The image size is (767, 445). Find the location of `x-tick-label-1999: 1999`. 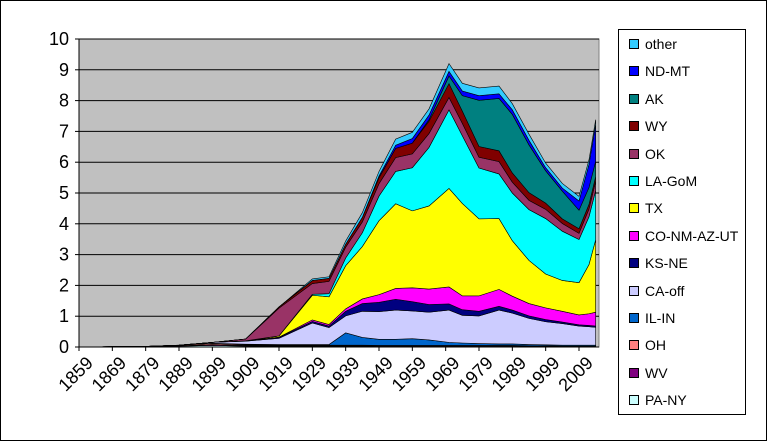

x-tick-label-1999: 1999 is located at coordinates (542, 374).